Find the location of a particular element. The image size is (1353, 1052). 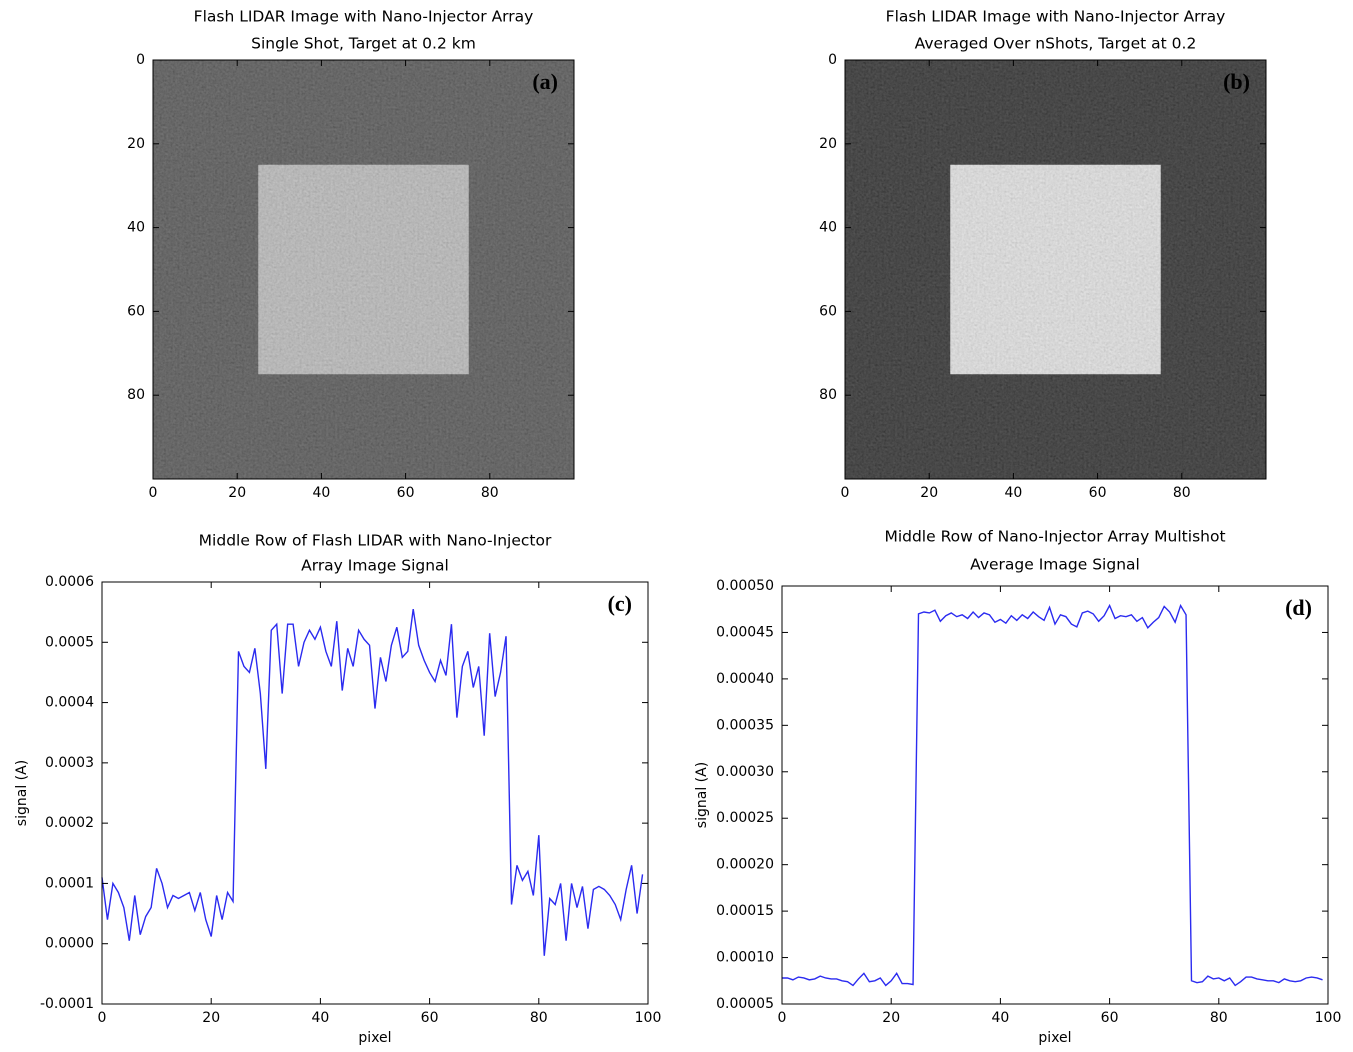

panel-label: (a) is located at coordinates (545, 81).